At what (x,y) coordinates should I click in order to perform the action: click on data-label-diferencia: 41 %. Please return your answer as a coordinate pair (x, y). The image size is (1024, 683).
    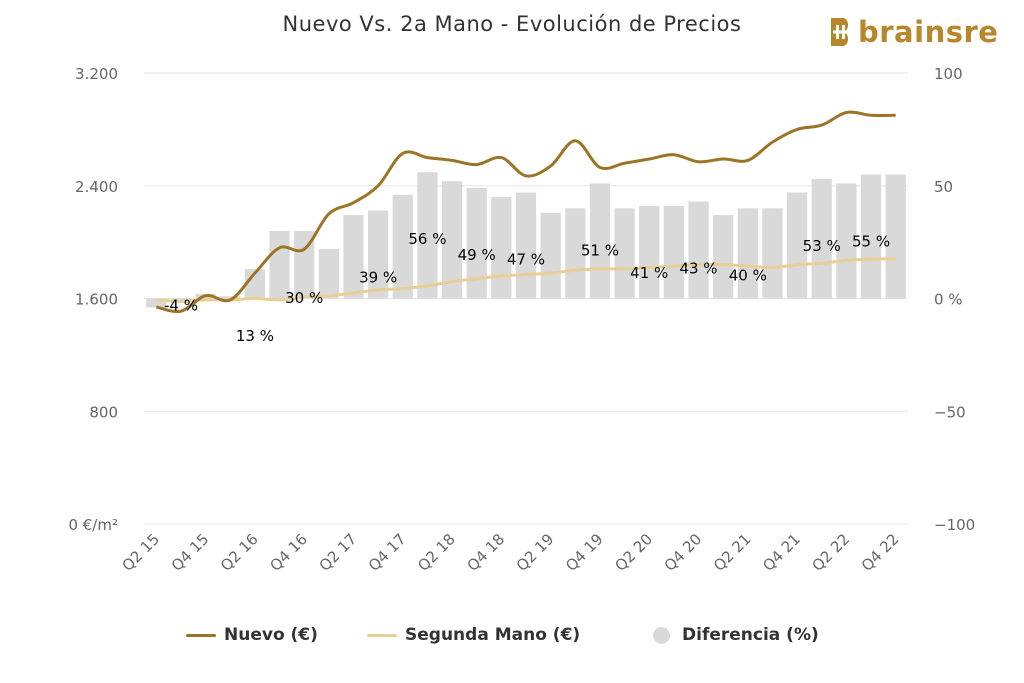
    Looking at the image, I should click on (649, 273).